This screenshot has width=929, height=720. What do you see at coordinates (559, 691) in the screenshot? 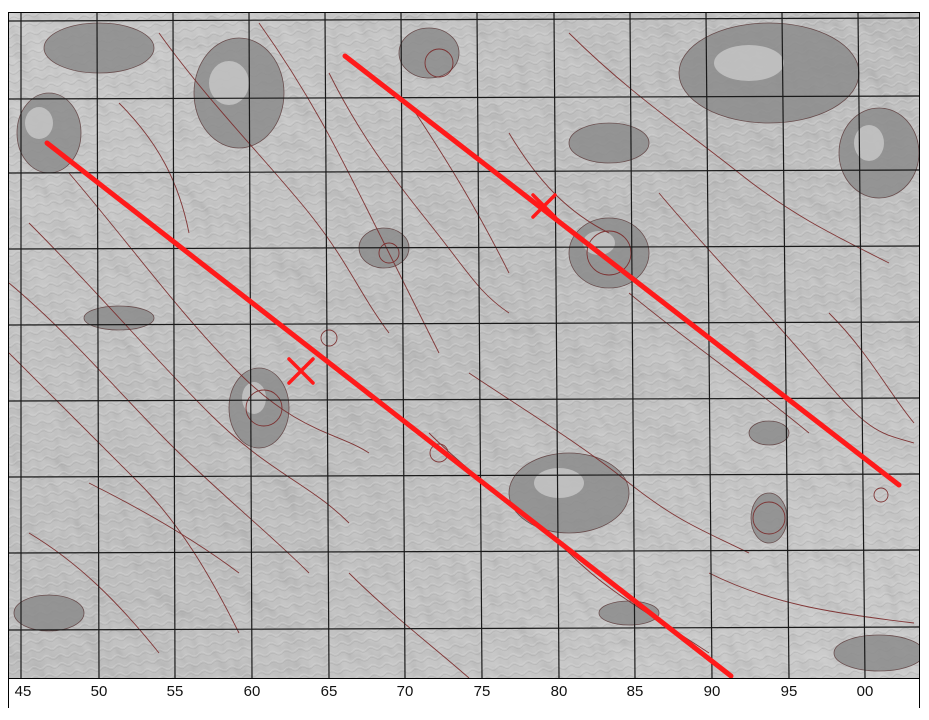
I see `x-tick-label: 80` at bounding box center [559, 691].